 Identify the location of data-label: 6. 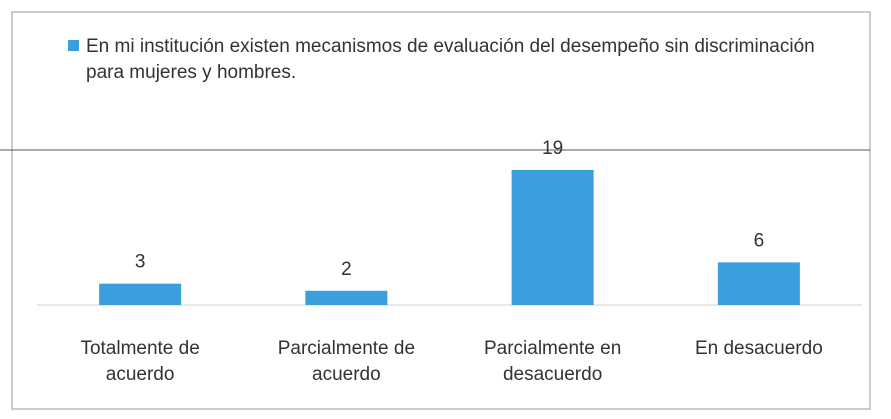
(759, 240).